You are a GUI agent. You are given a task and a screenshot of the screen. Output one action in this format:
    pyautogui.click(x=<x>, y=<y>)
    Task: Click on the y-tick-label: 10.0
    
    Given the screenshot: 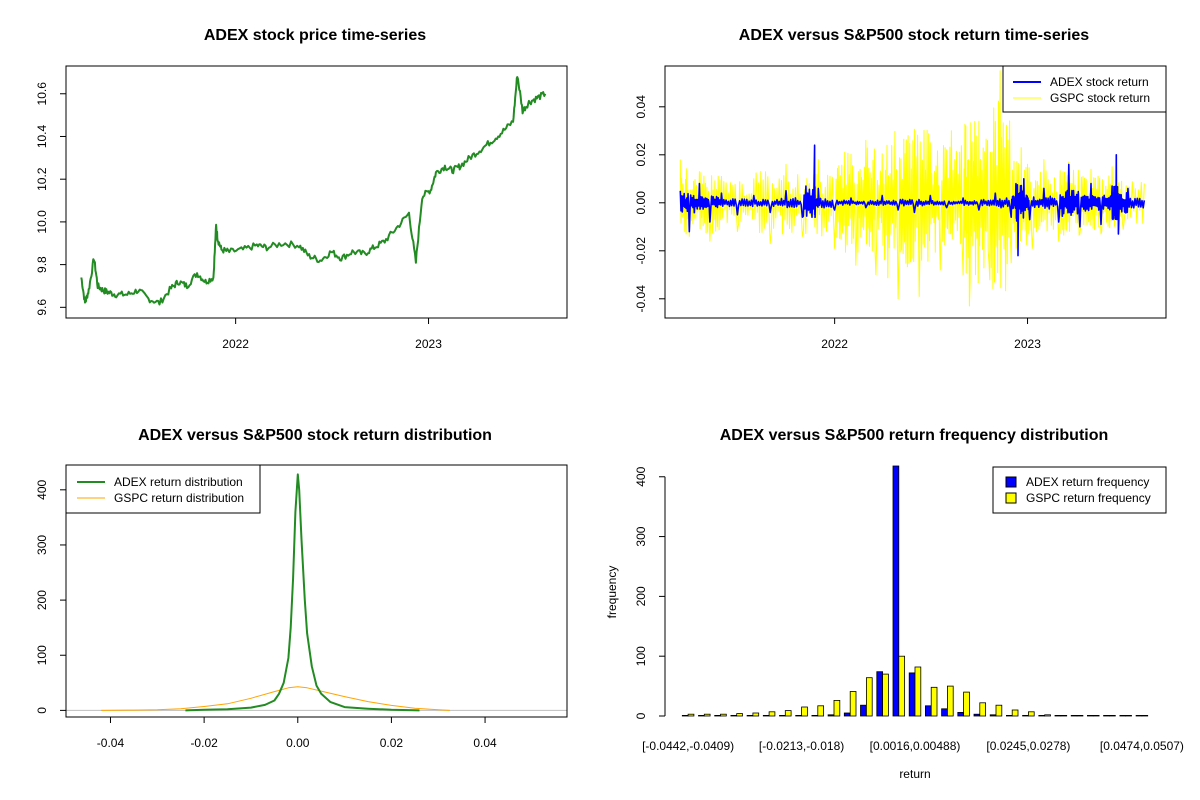 What is the action you would take?
    pyautogui.click(x=42, y=222)
    